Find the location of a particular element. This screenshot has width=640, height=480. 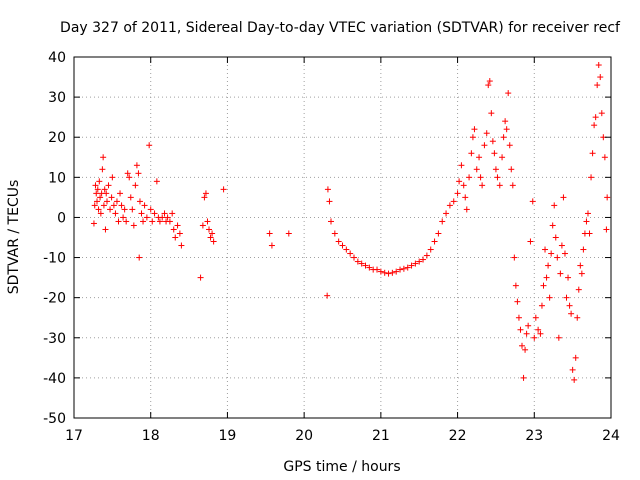

y-tick-label: 20 is located at coordinates (57, 138).